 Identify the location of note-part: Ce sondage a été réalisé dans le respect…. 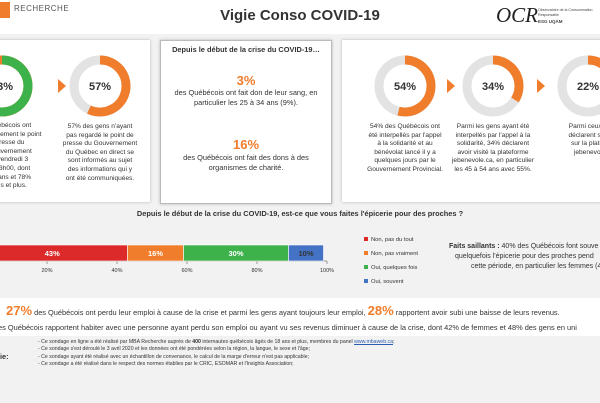
(167, 364).